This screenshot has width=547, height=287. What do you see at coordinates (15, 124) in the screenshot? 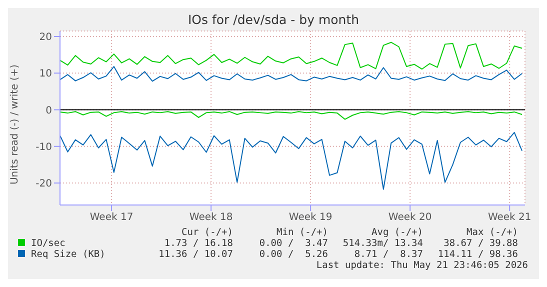
I see `y-axis-title: Units read (-) / write (+)` at bounding box center [15, 124].